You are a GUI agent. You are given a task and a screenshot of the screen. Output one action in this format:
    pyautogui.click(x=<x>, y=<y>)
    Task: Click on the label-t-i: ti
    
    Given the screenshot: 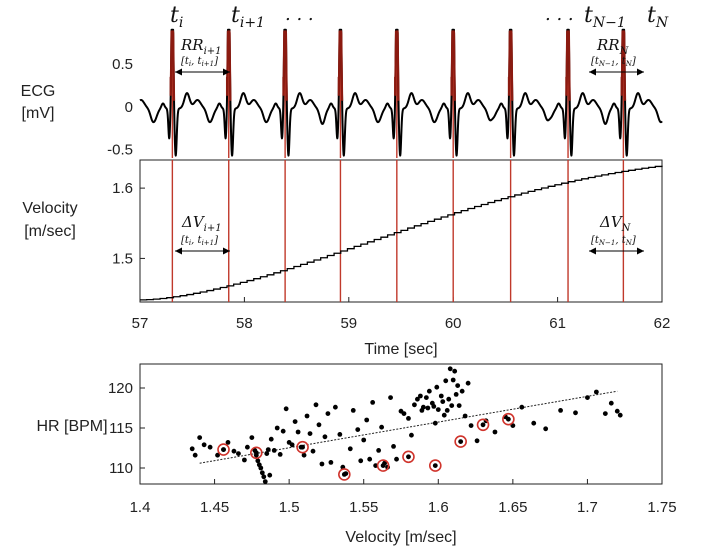 What is the action you would take?
    pyautogui.click(x=176, y=17)
    